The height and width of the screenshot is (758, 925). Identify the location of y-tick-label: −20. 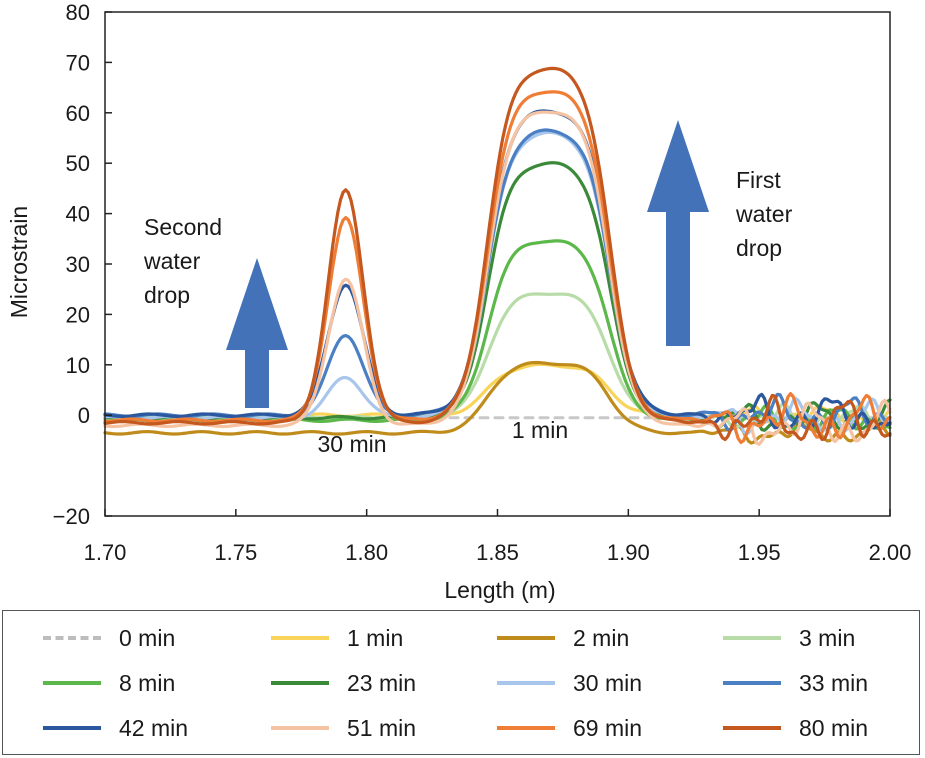
(71, 516).